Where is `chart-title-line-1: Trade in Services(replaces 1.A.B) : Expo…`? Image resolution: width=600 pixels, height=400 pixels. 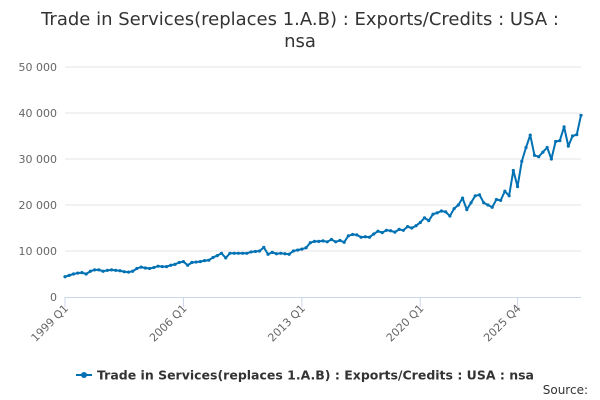 chart-title-line-1: Trade in Services(replaces 1.A.B) : Expo… is located at coordinates (299, 19).